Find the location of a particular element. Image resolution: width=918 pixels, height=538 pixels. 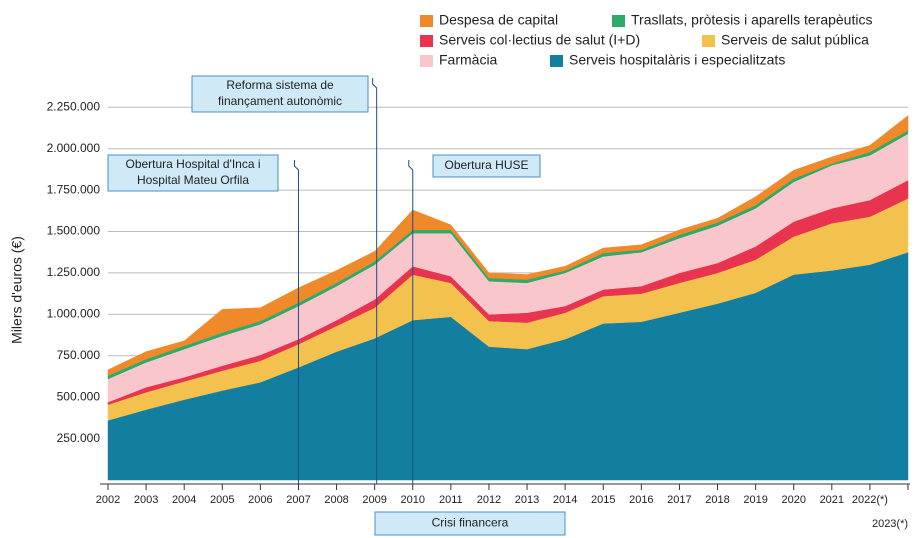

legend-label: Serveis col·lectius de salut (I+D) is located at coordinates (539, 40).